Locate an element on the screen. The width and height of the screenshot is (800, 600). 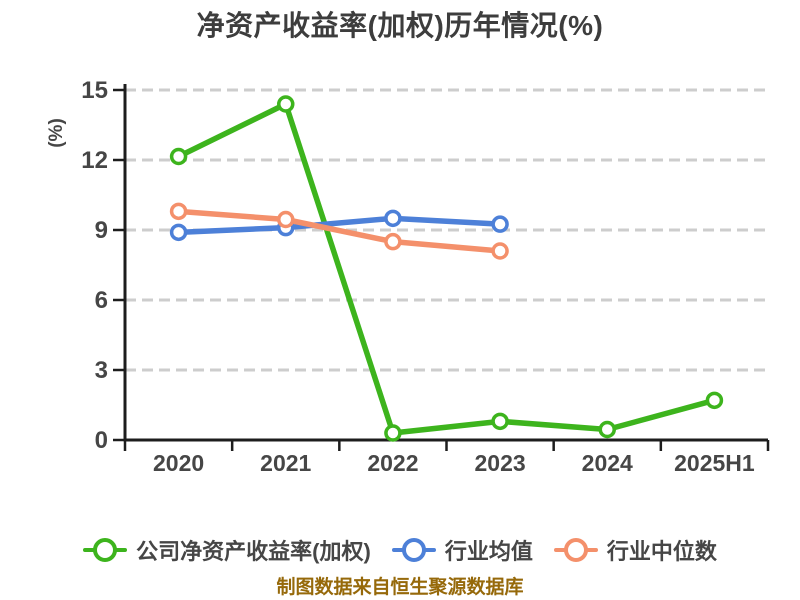
data-point-industry_avg-2020 is located at coordinates (178, 232).